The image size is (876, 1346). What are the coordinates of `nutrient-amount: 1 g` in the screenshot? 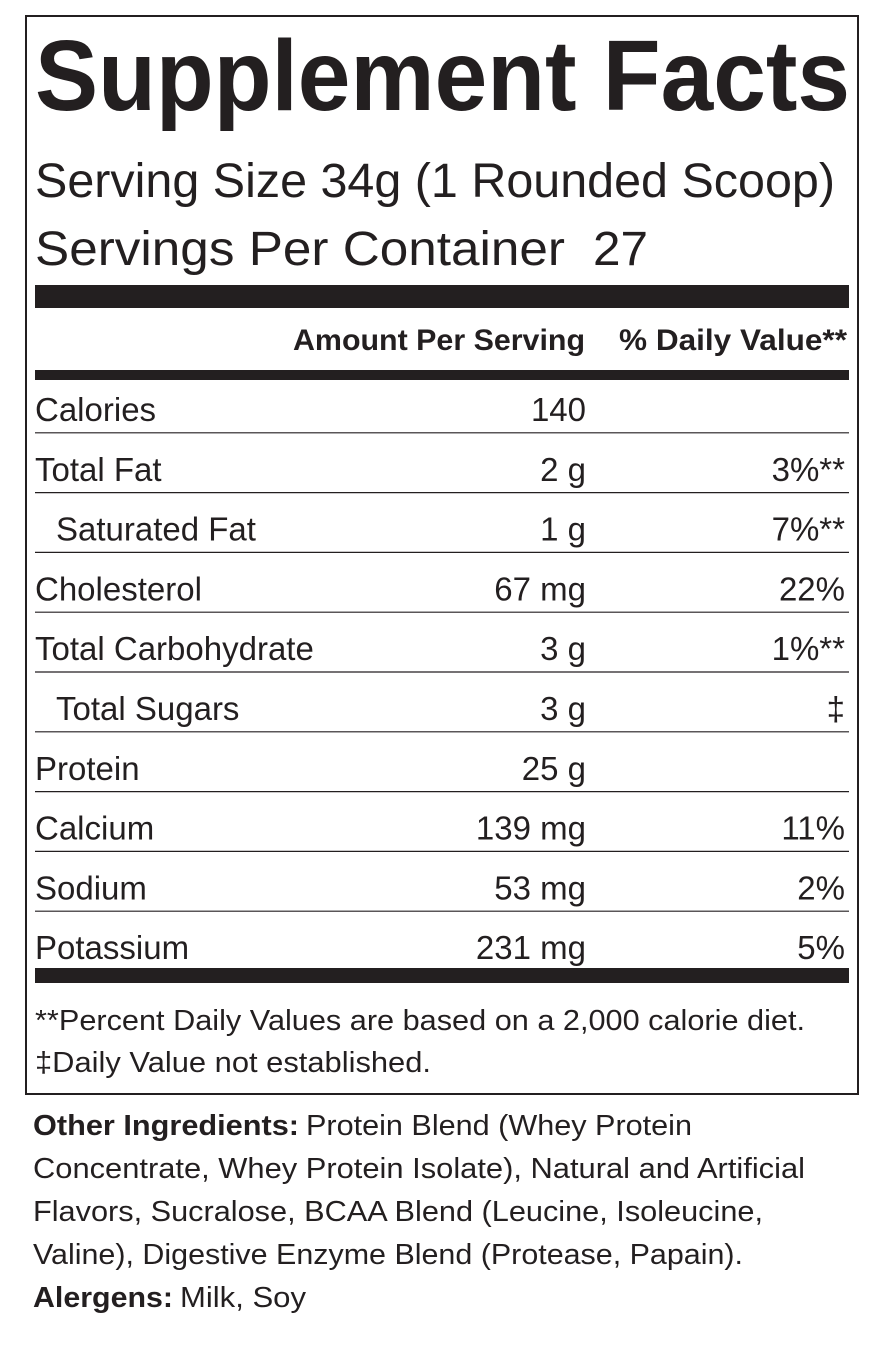 It's located at (563, 529).